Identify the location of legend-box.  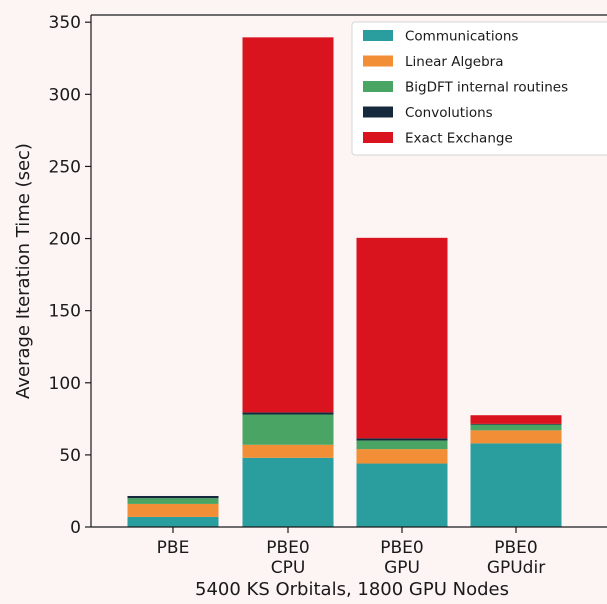
(479, 88).